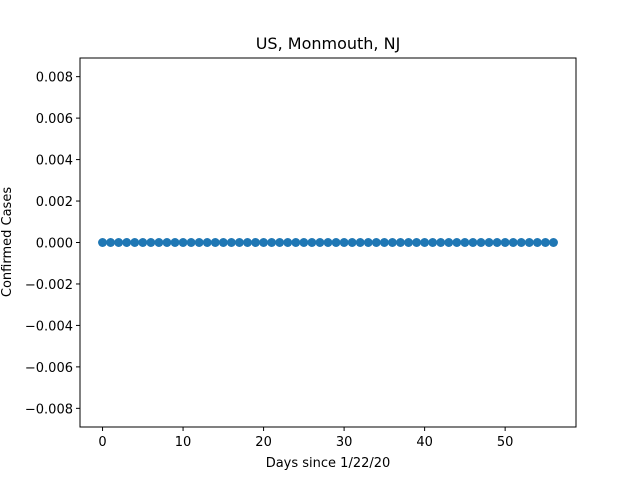 The width and height of the screenshot is (640, 480). Describe the element at coordinates (54, 244) in the screenshot. I see `y-tick-label: 0.000` at that location.